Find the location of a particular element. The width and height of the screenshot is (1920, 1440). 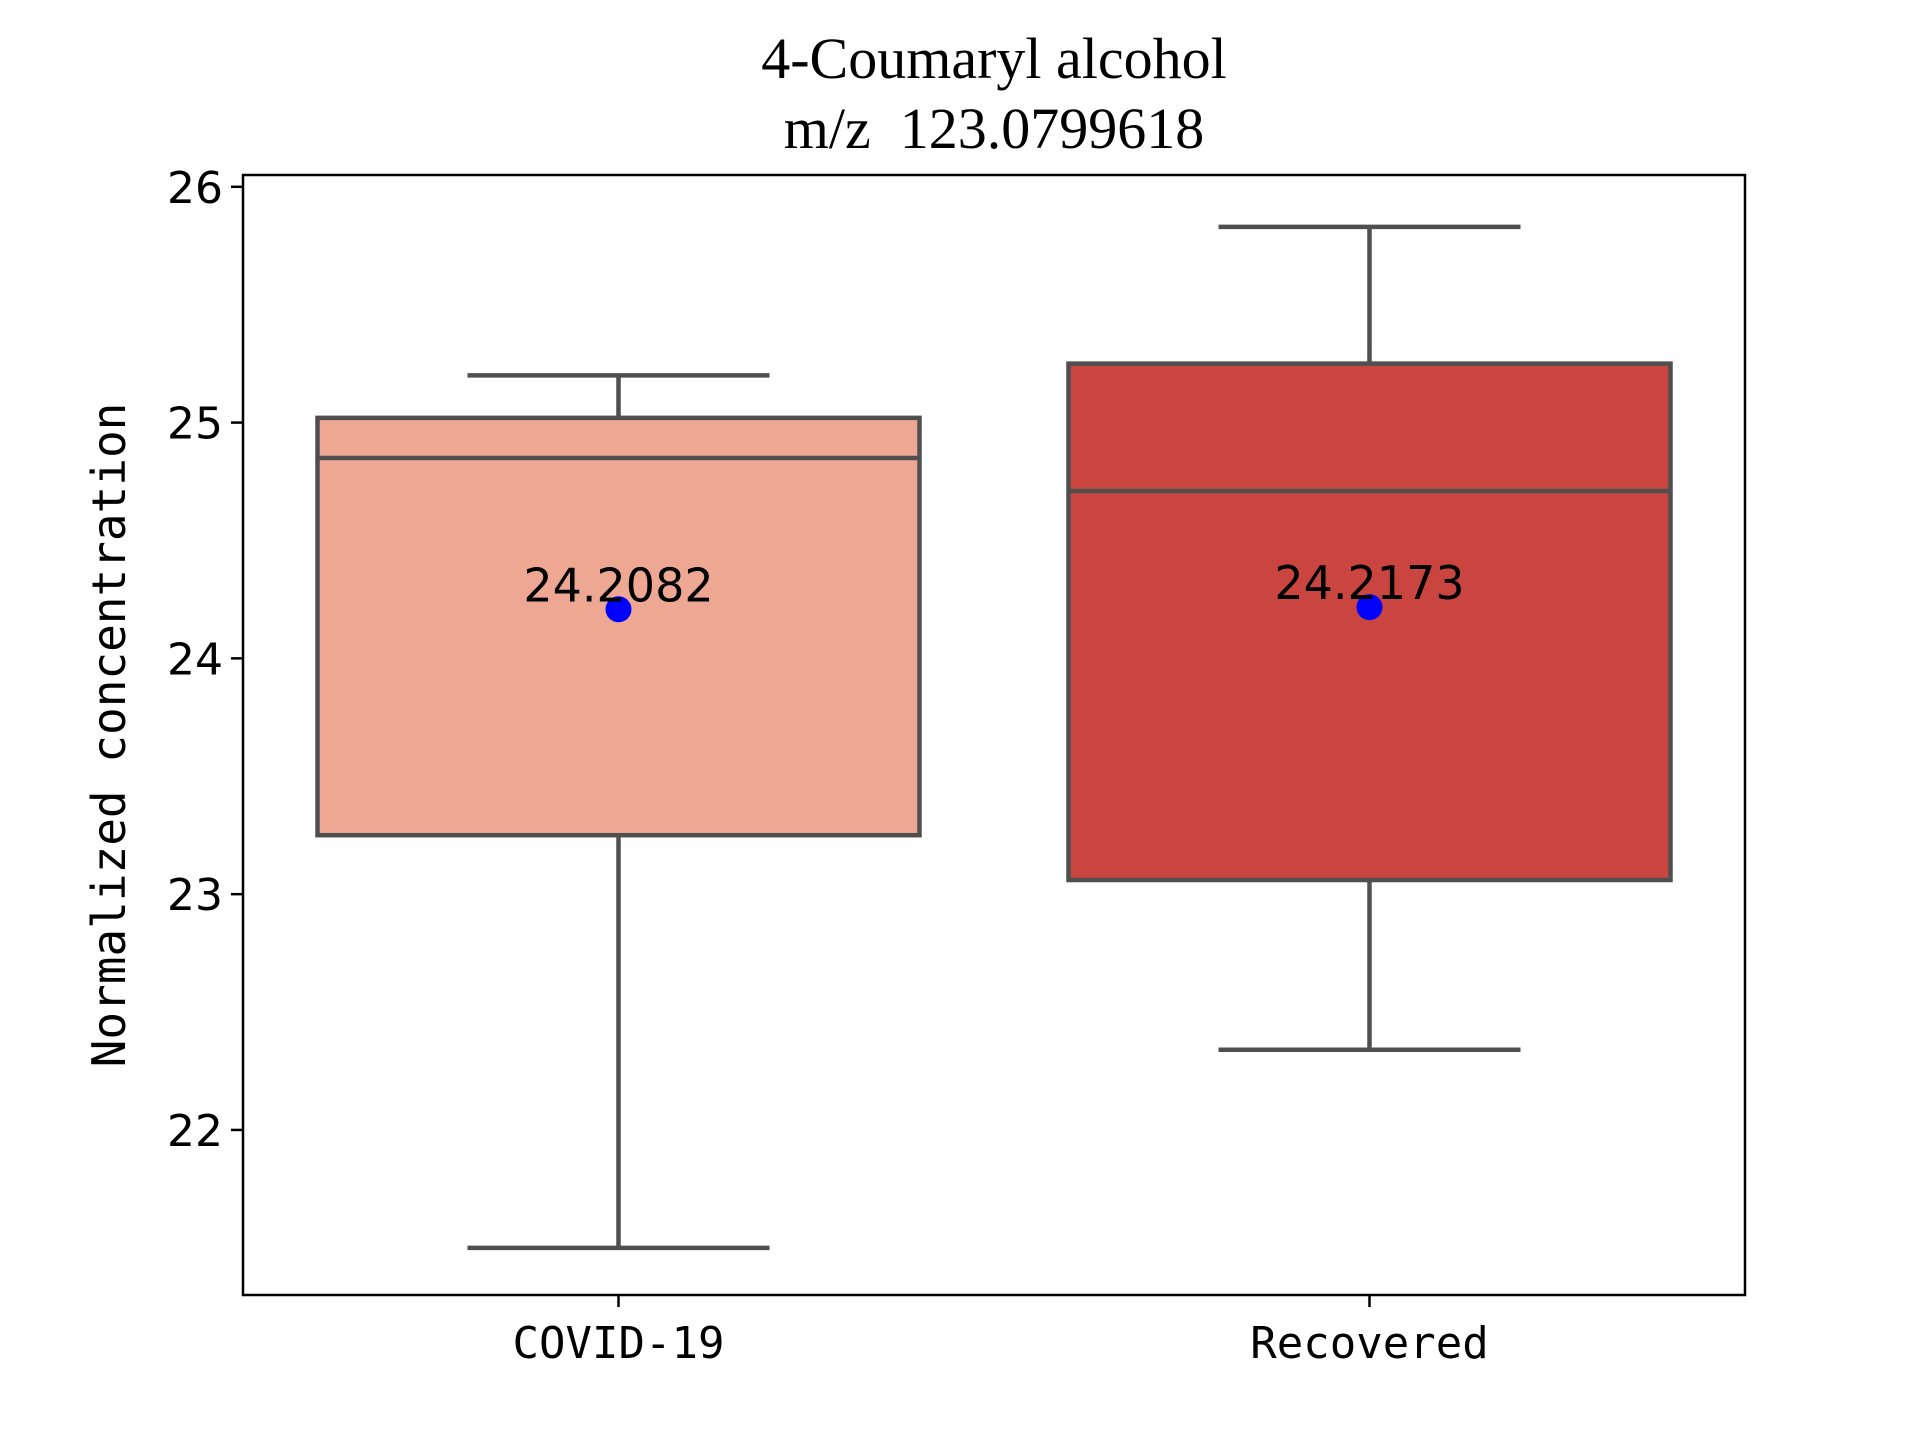

x-tick-label: COVID-19 is located at coordinates (619, 1343).